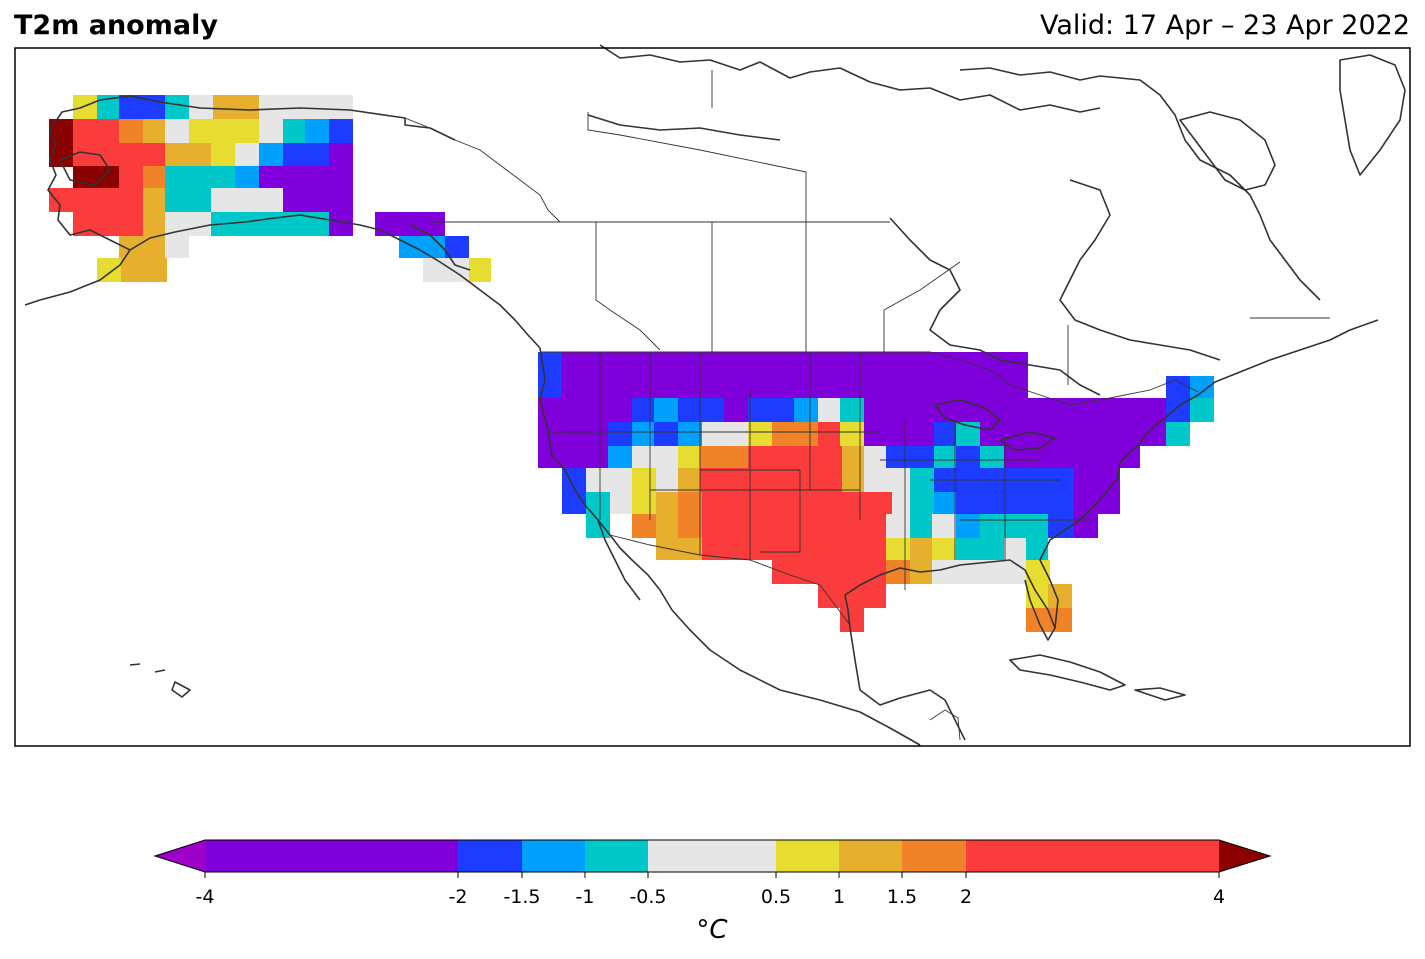 This screenshot has width=1425, height=959. I want to click on colorbar-tick-label: -0.5, so click(647, 897).